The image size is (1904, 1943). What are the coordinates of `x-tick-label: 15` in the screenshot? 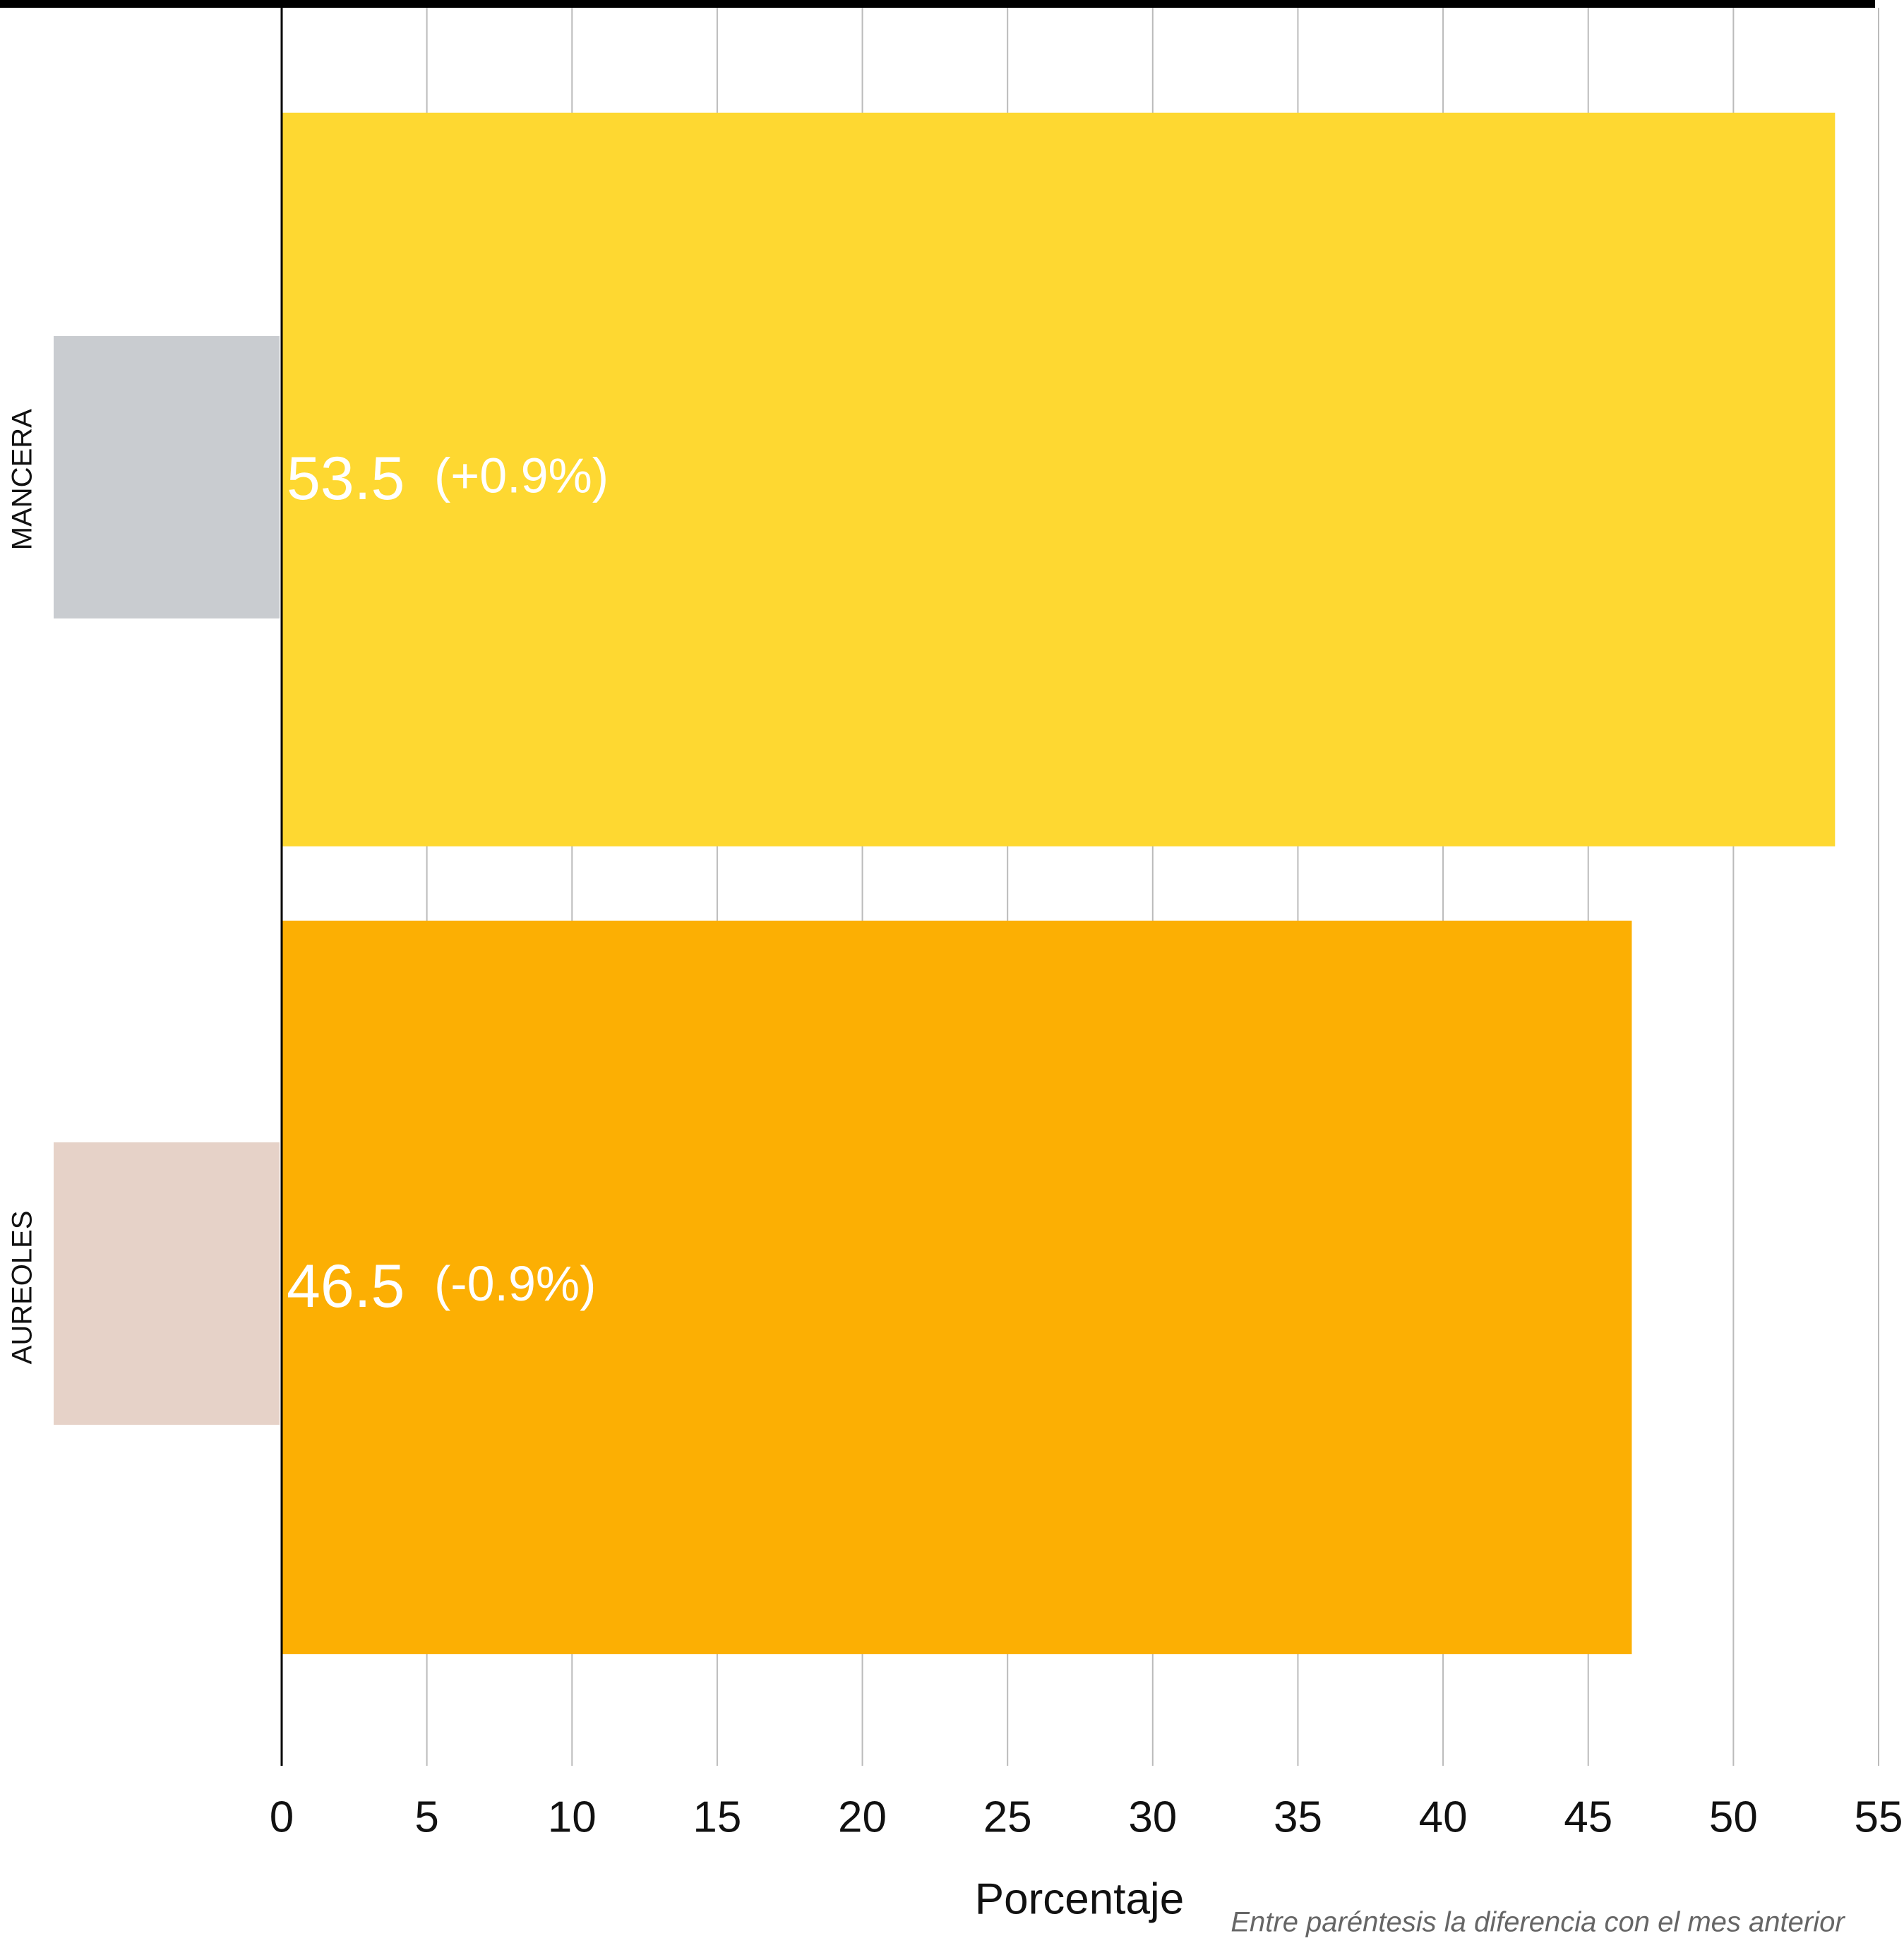 It's located at (717, 1817).